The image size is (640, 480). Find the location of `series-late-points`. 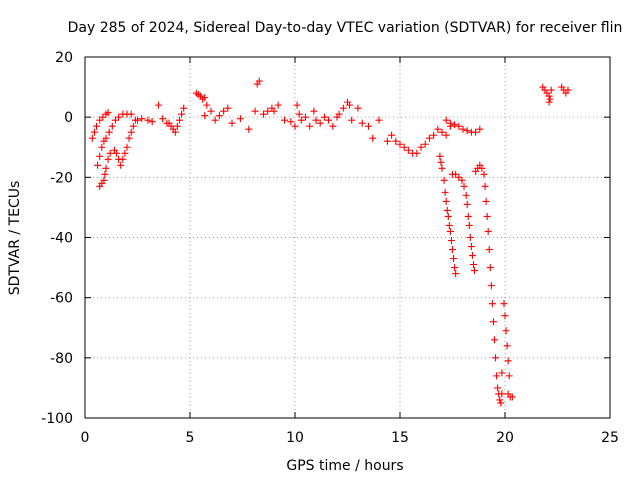

series-late-points is located at coordinates (555, 94).